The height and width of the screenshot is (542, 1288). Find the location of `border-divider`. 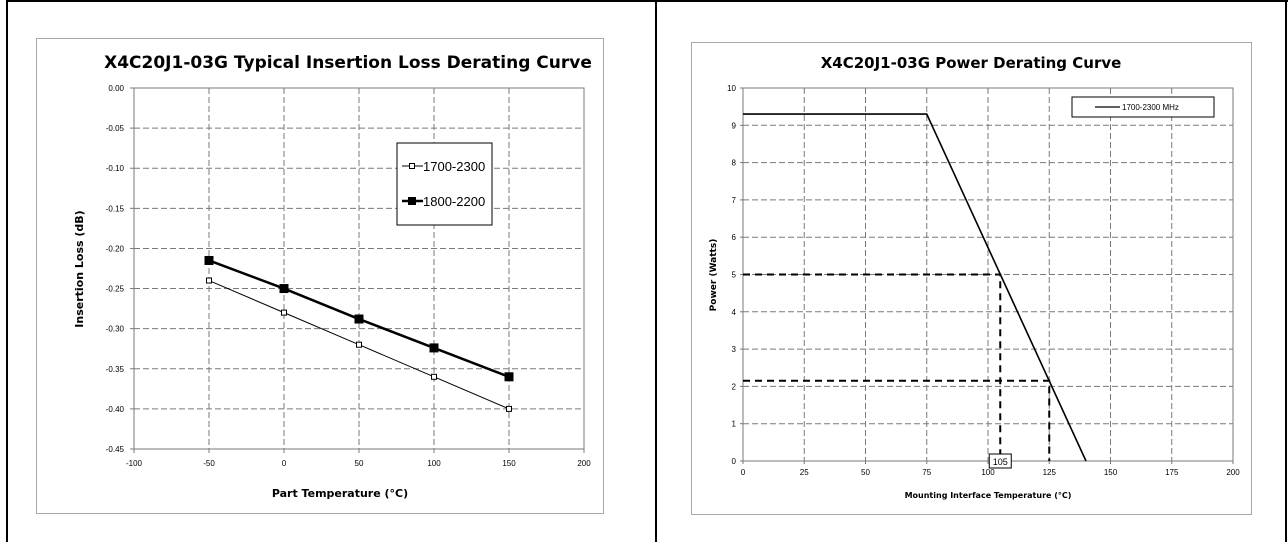

border-divider is located at coordinates (656, 271).